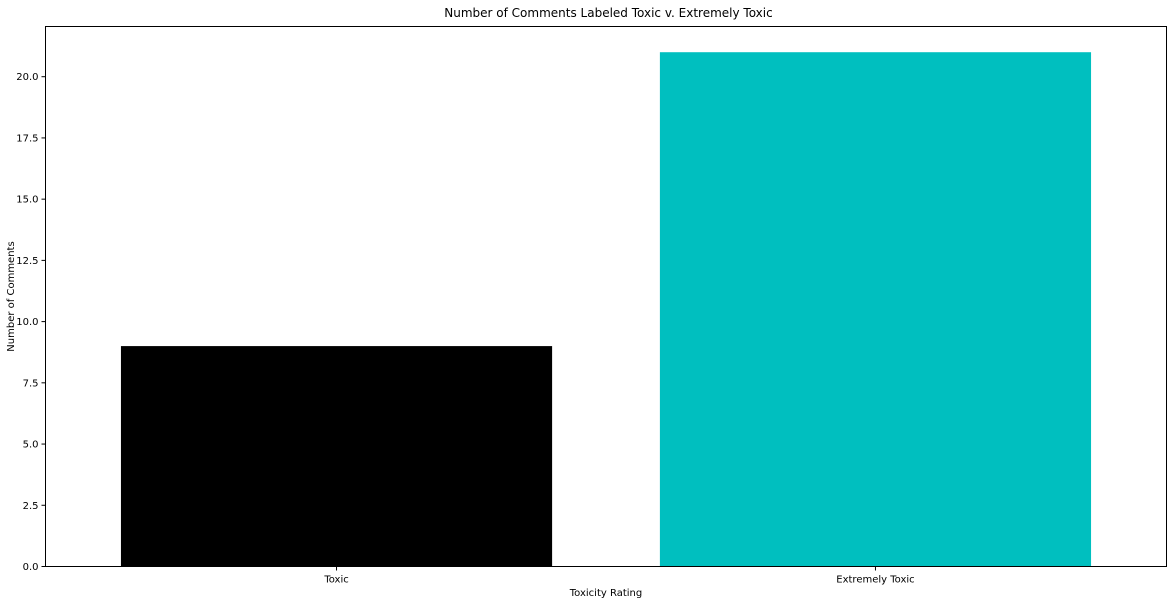 The width and height of the screenshot is (1173, 604). Describe the element at coordinates (27, 322) in the screenshot. I see `y-tick-label: 10.0` at that location.